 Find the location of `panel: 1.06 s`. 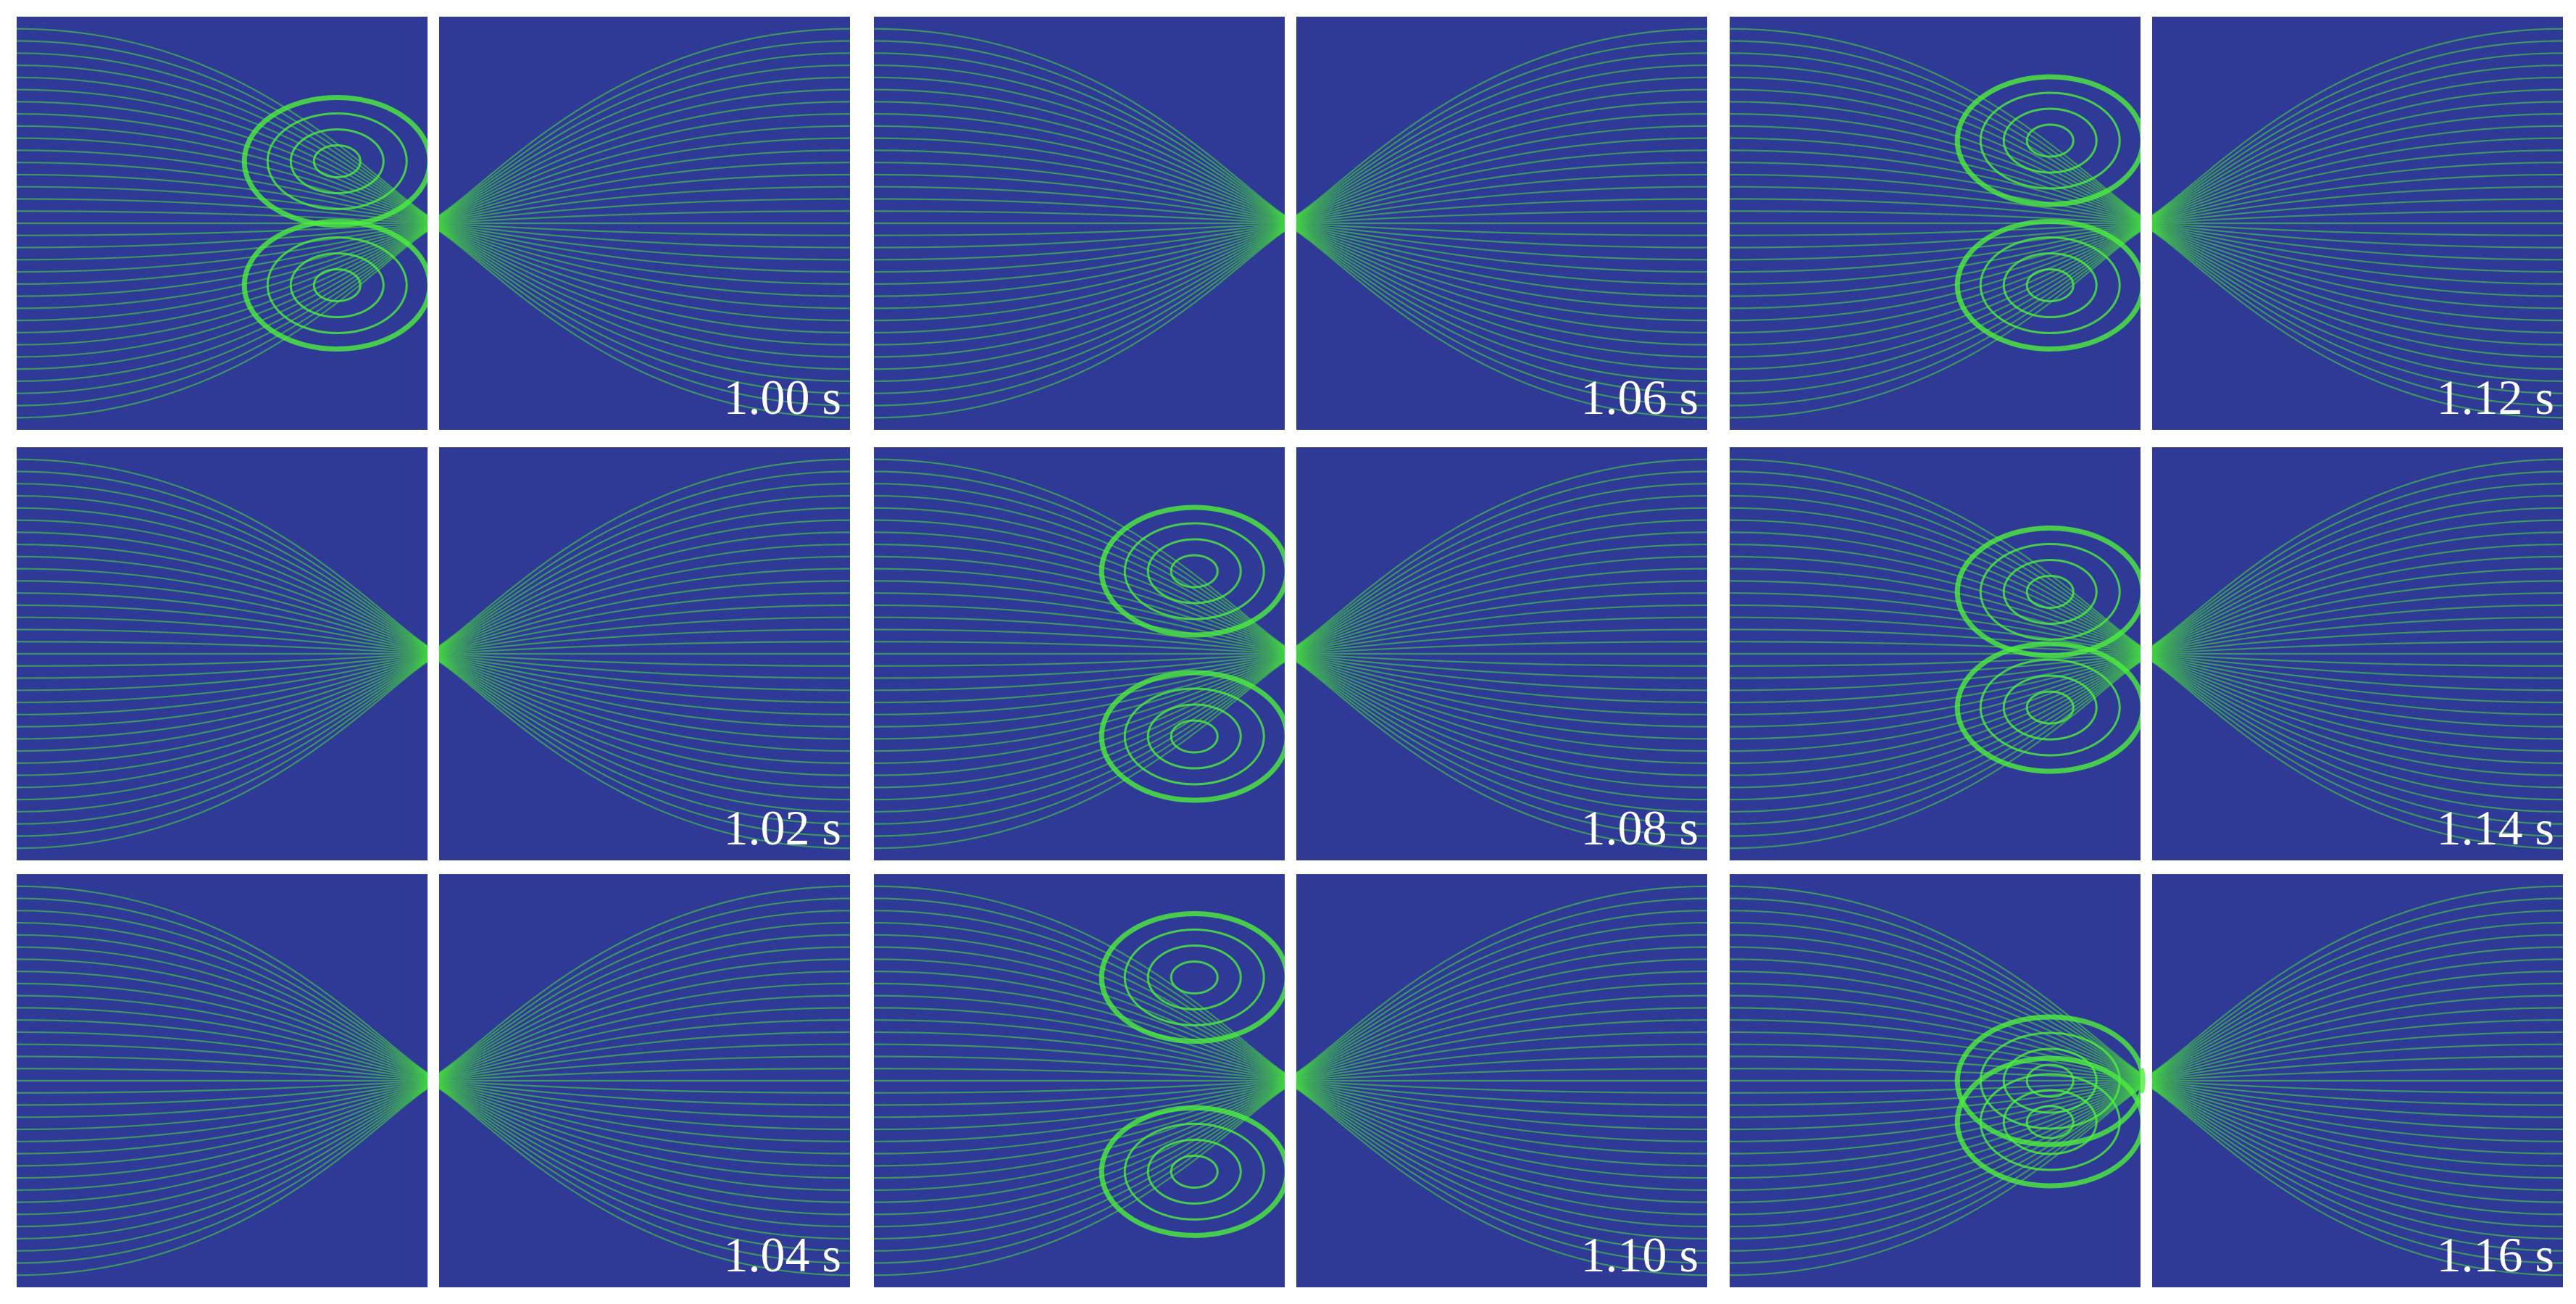

panel: 1.06 s is located at coordinates (1290, 223).